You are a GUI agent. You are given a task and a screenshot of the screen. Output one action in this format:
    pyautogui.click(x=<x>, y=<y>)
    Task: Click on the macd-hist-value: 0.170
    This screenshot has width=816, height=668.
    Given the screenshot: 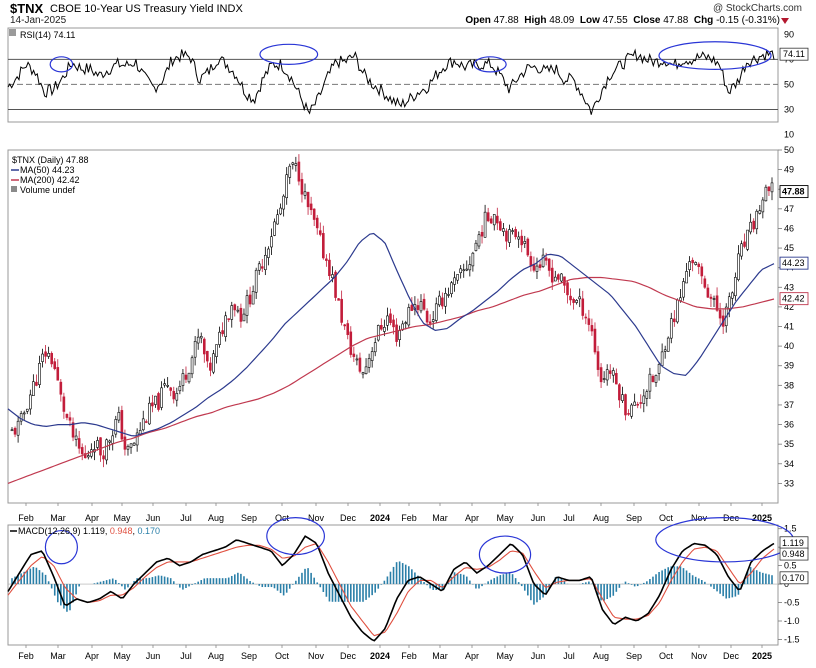 What is the action you would take?
    pyautogui.click(x=148, y=531)
    